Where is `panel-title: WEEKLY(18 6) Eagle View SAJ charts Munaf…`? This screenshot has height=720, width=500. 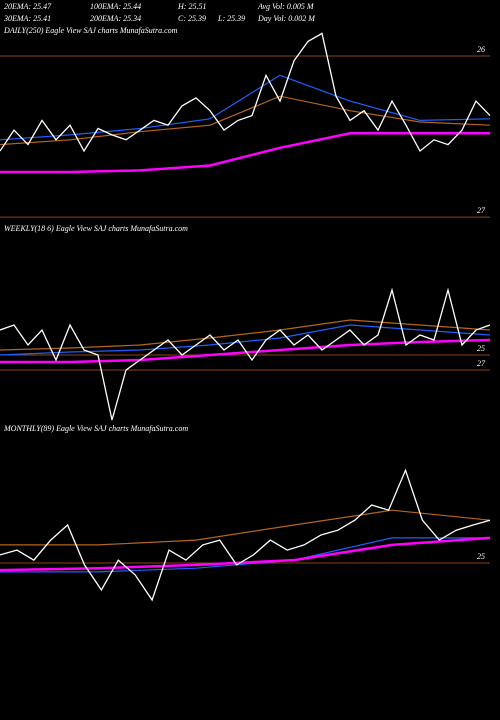
panel-title: WEEKLY(18 6) Eagle View SAJ charts Munaf… is located at coordinates (96, 228).